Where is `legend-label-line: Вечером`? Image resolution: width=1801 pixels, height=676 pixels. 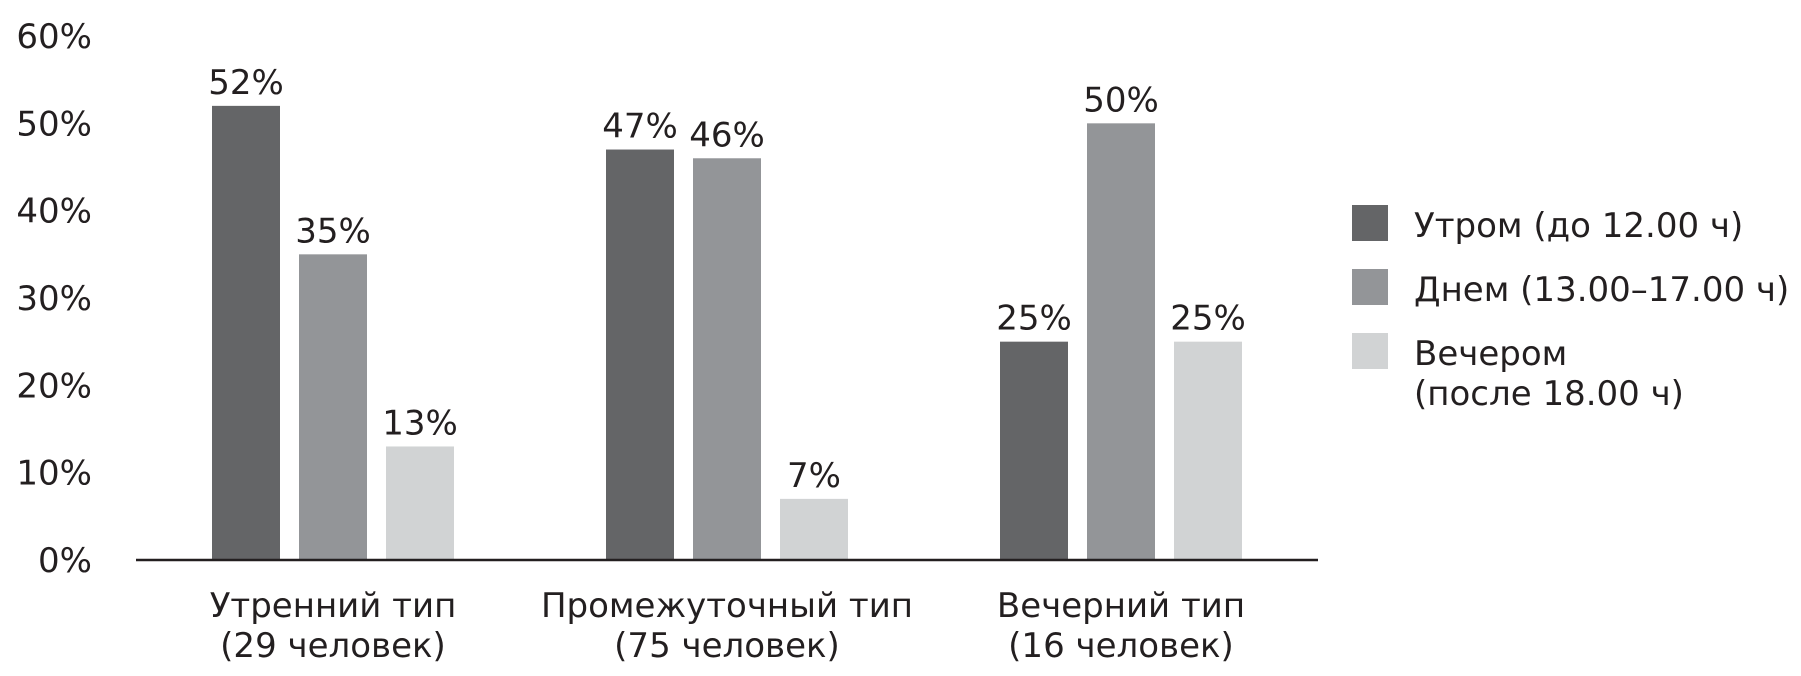 legend-label-line: Вечером is located at coordinates (1490, 354).